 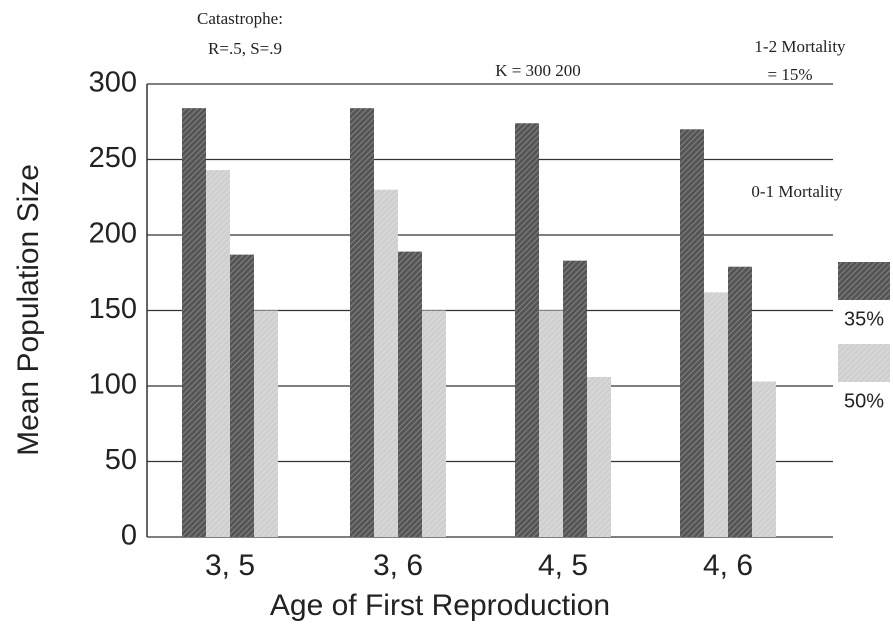 What do you see at coordinates (398, 565) in the screenshot?
I see `x-tick-label: 3, 6` at bounding box center [398, 565].